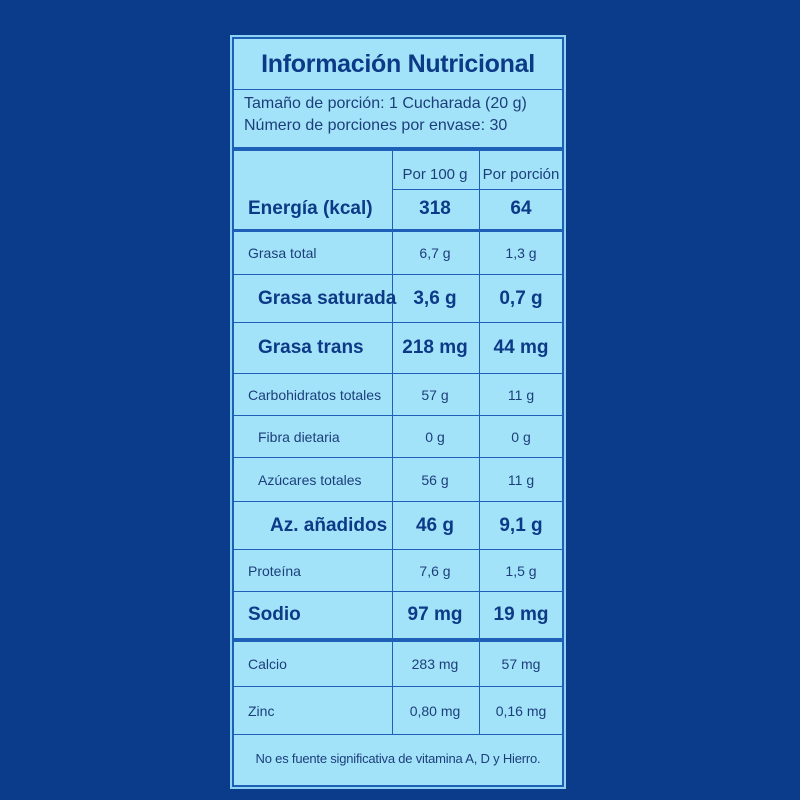  Describe the element at coordinates (435, 525) in the screenshot. I see `row-added-sugars-per100g: 46 g` at that location.